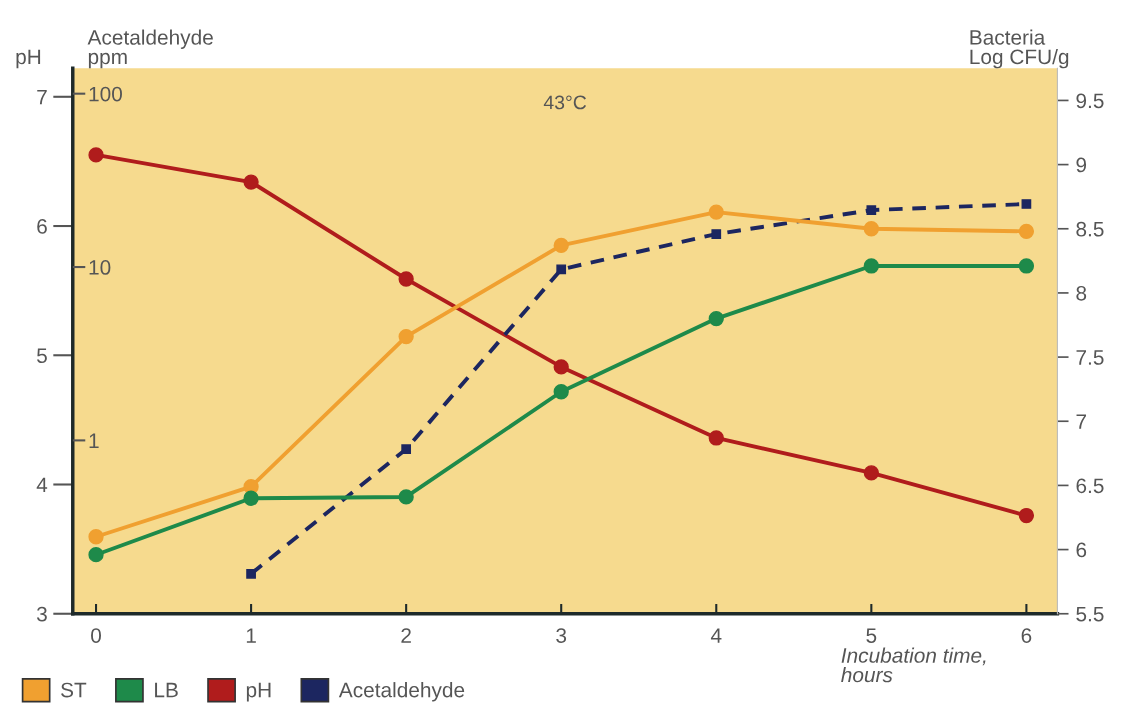 The height and width of the screenshot is (712, 1137). Describe the element at coordinates (406, 635) in the screenshot. I see `x-tick-label: 2` at that location.